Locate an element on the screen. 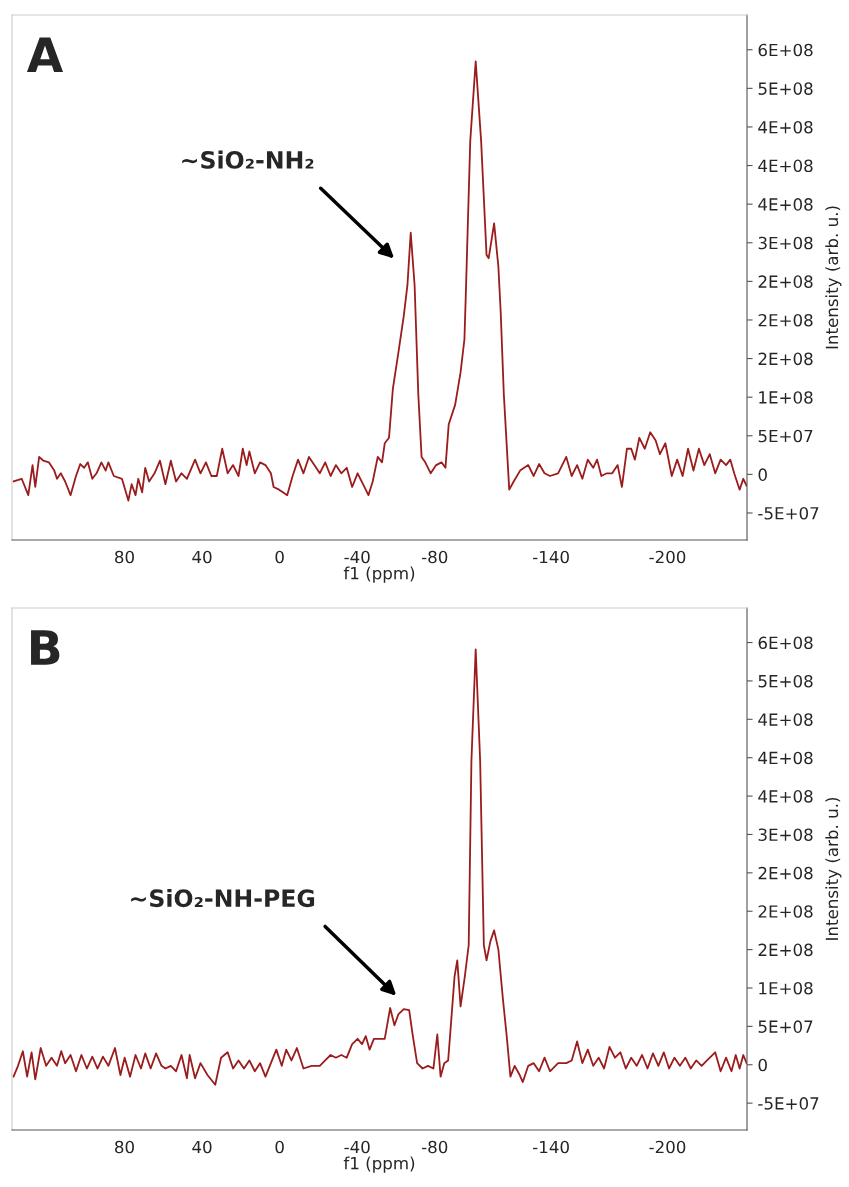  chart-title: A is located at coordinates (45, 54).